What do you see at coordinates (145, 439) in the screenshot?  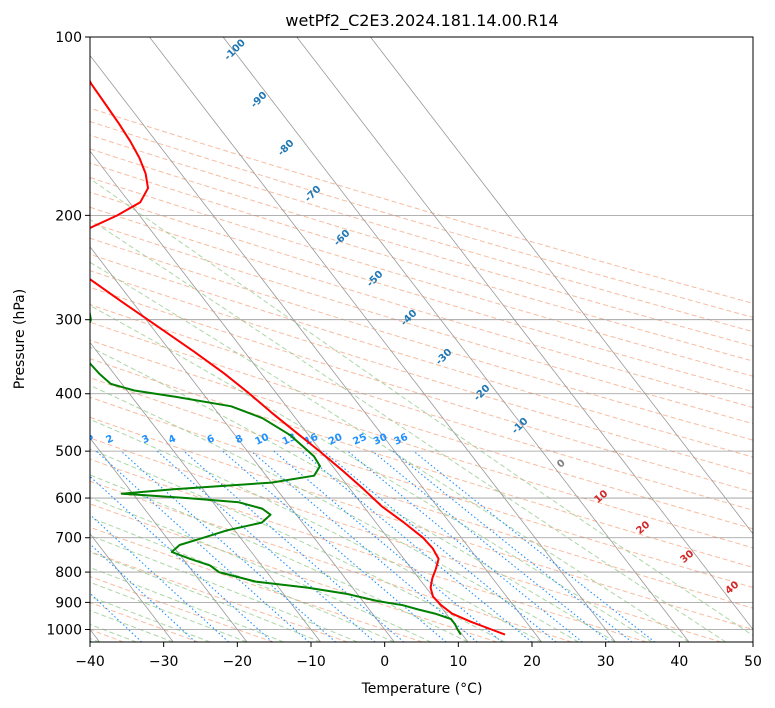 I see `mixing-ratio-label: 3` at bounding box center [145, 439].